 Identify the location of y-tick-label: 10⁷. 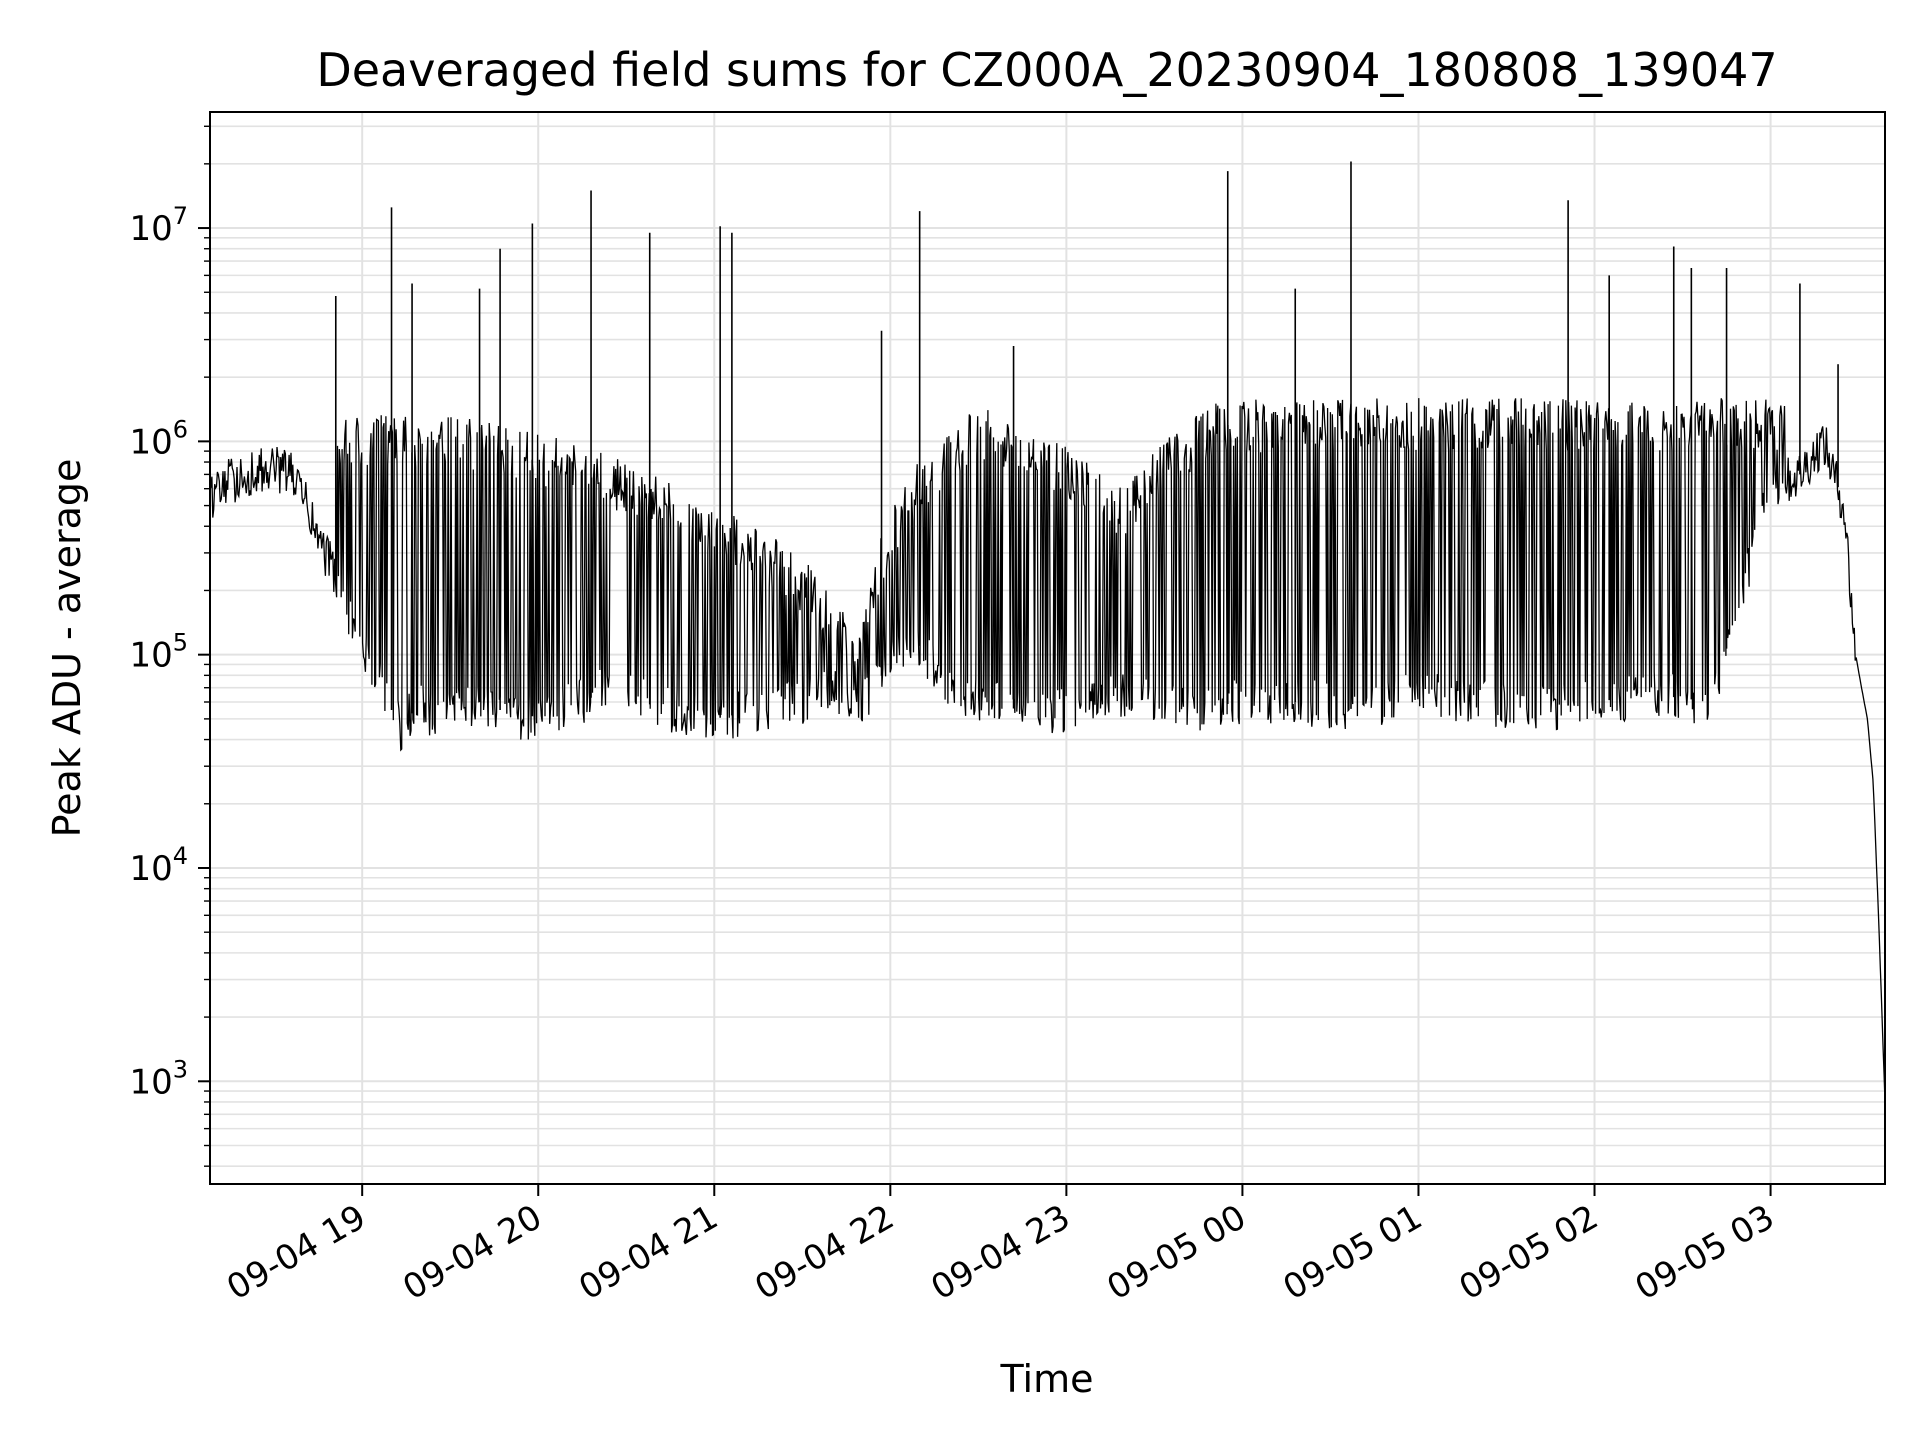
(158, 225).